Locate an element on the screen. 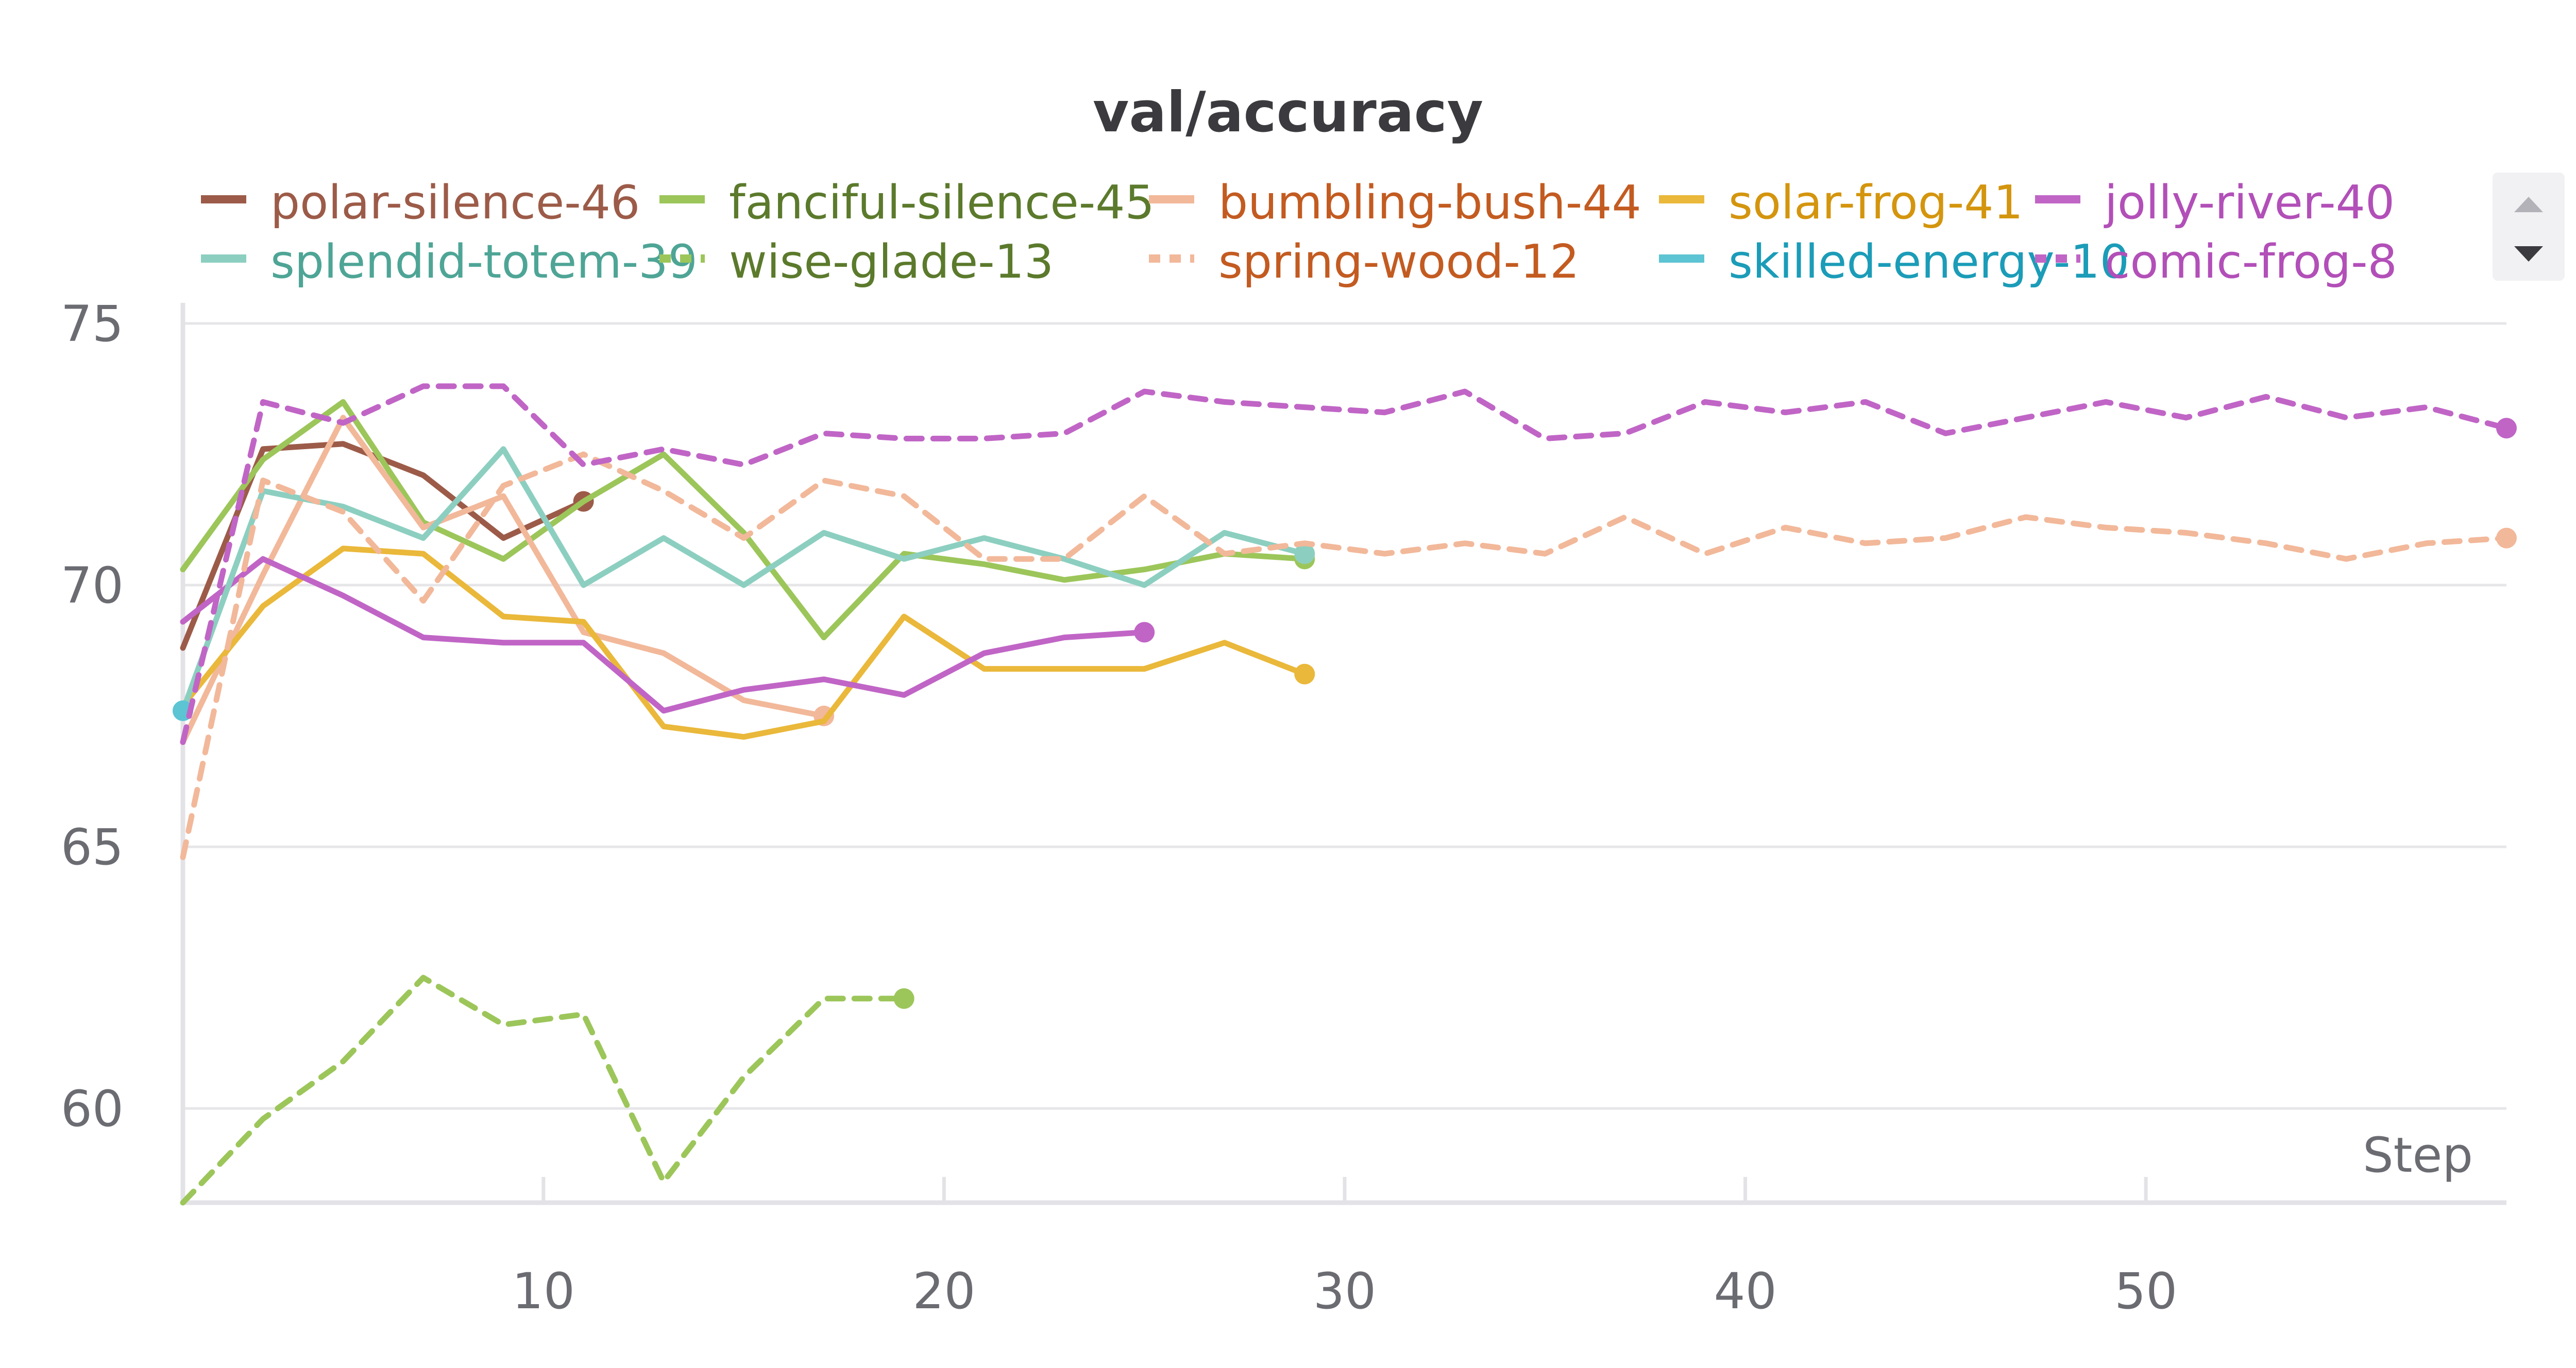  x-axis-label: Step is located at coordinates (2418, 1155).